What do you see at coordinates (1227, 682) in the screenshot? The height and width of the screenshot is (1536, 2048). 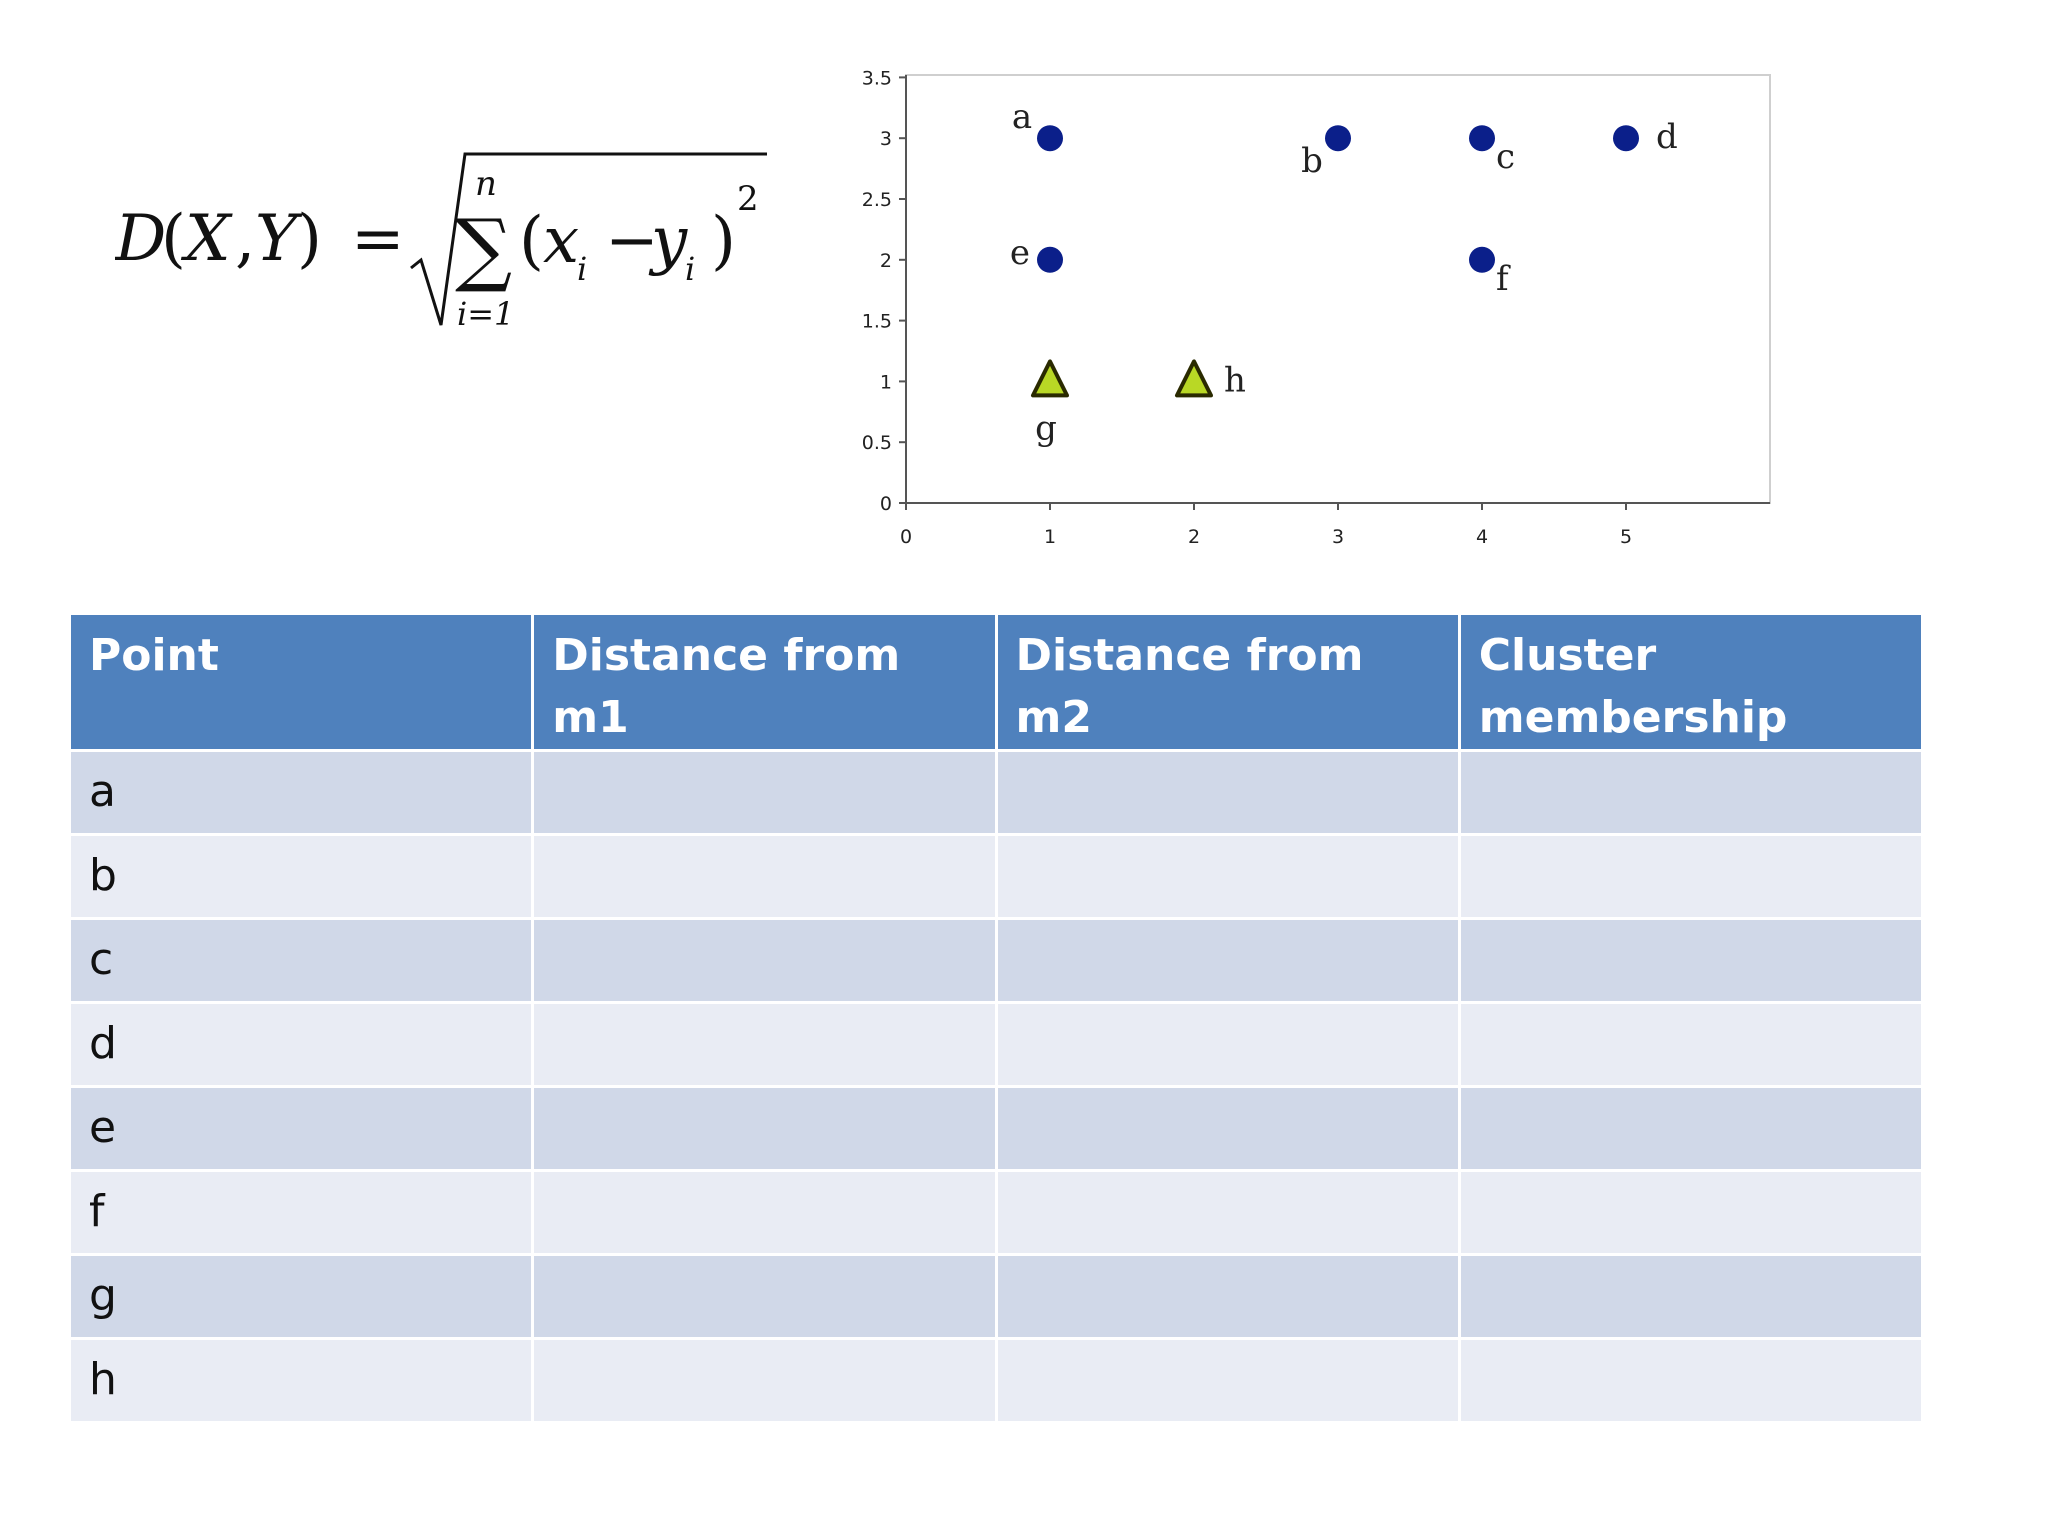 I see `header-distance-m2: Distance from m2` at bounding box center [1227, 682].